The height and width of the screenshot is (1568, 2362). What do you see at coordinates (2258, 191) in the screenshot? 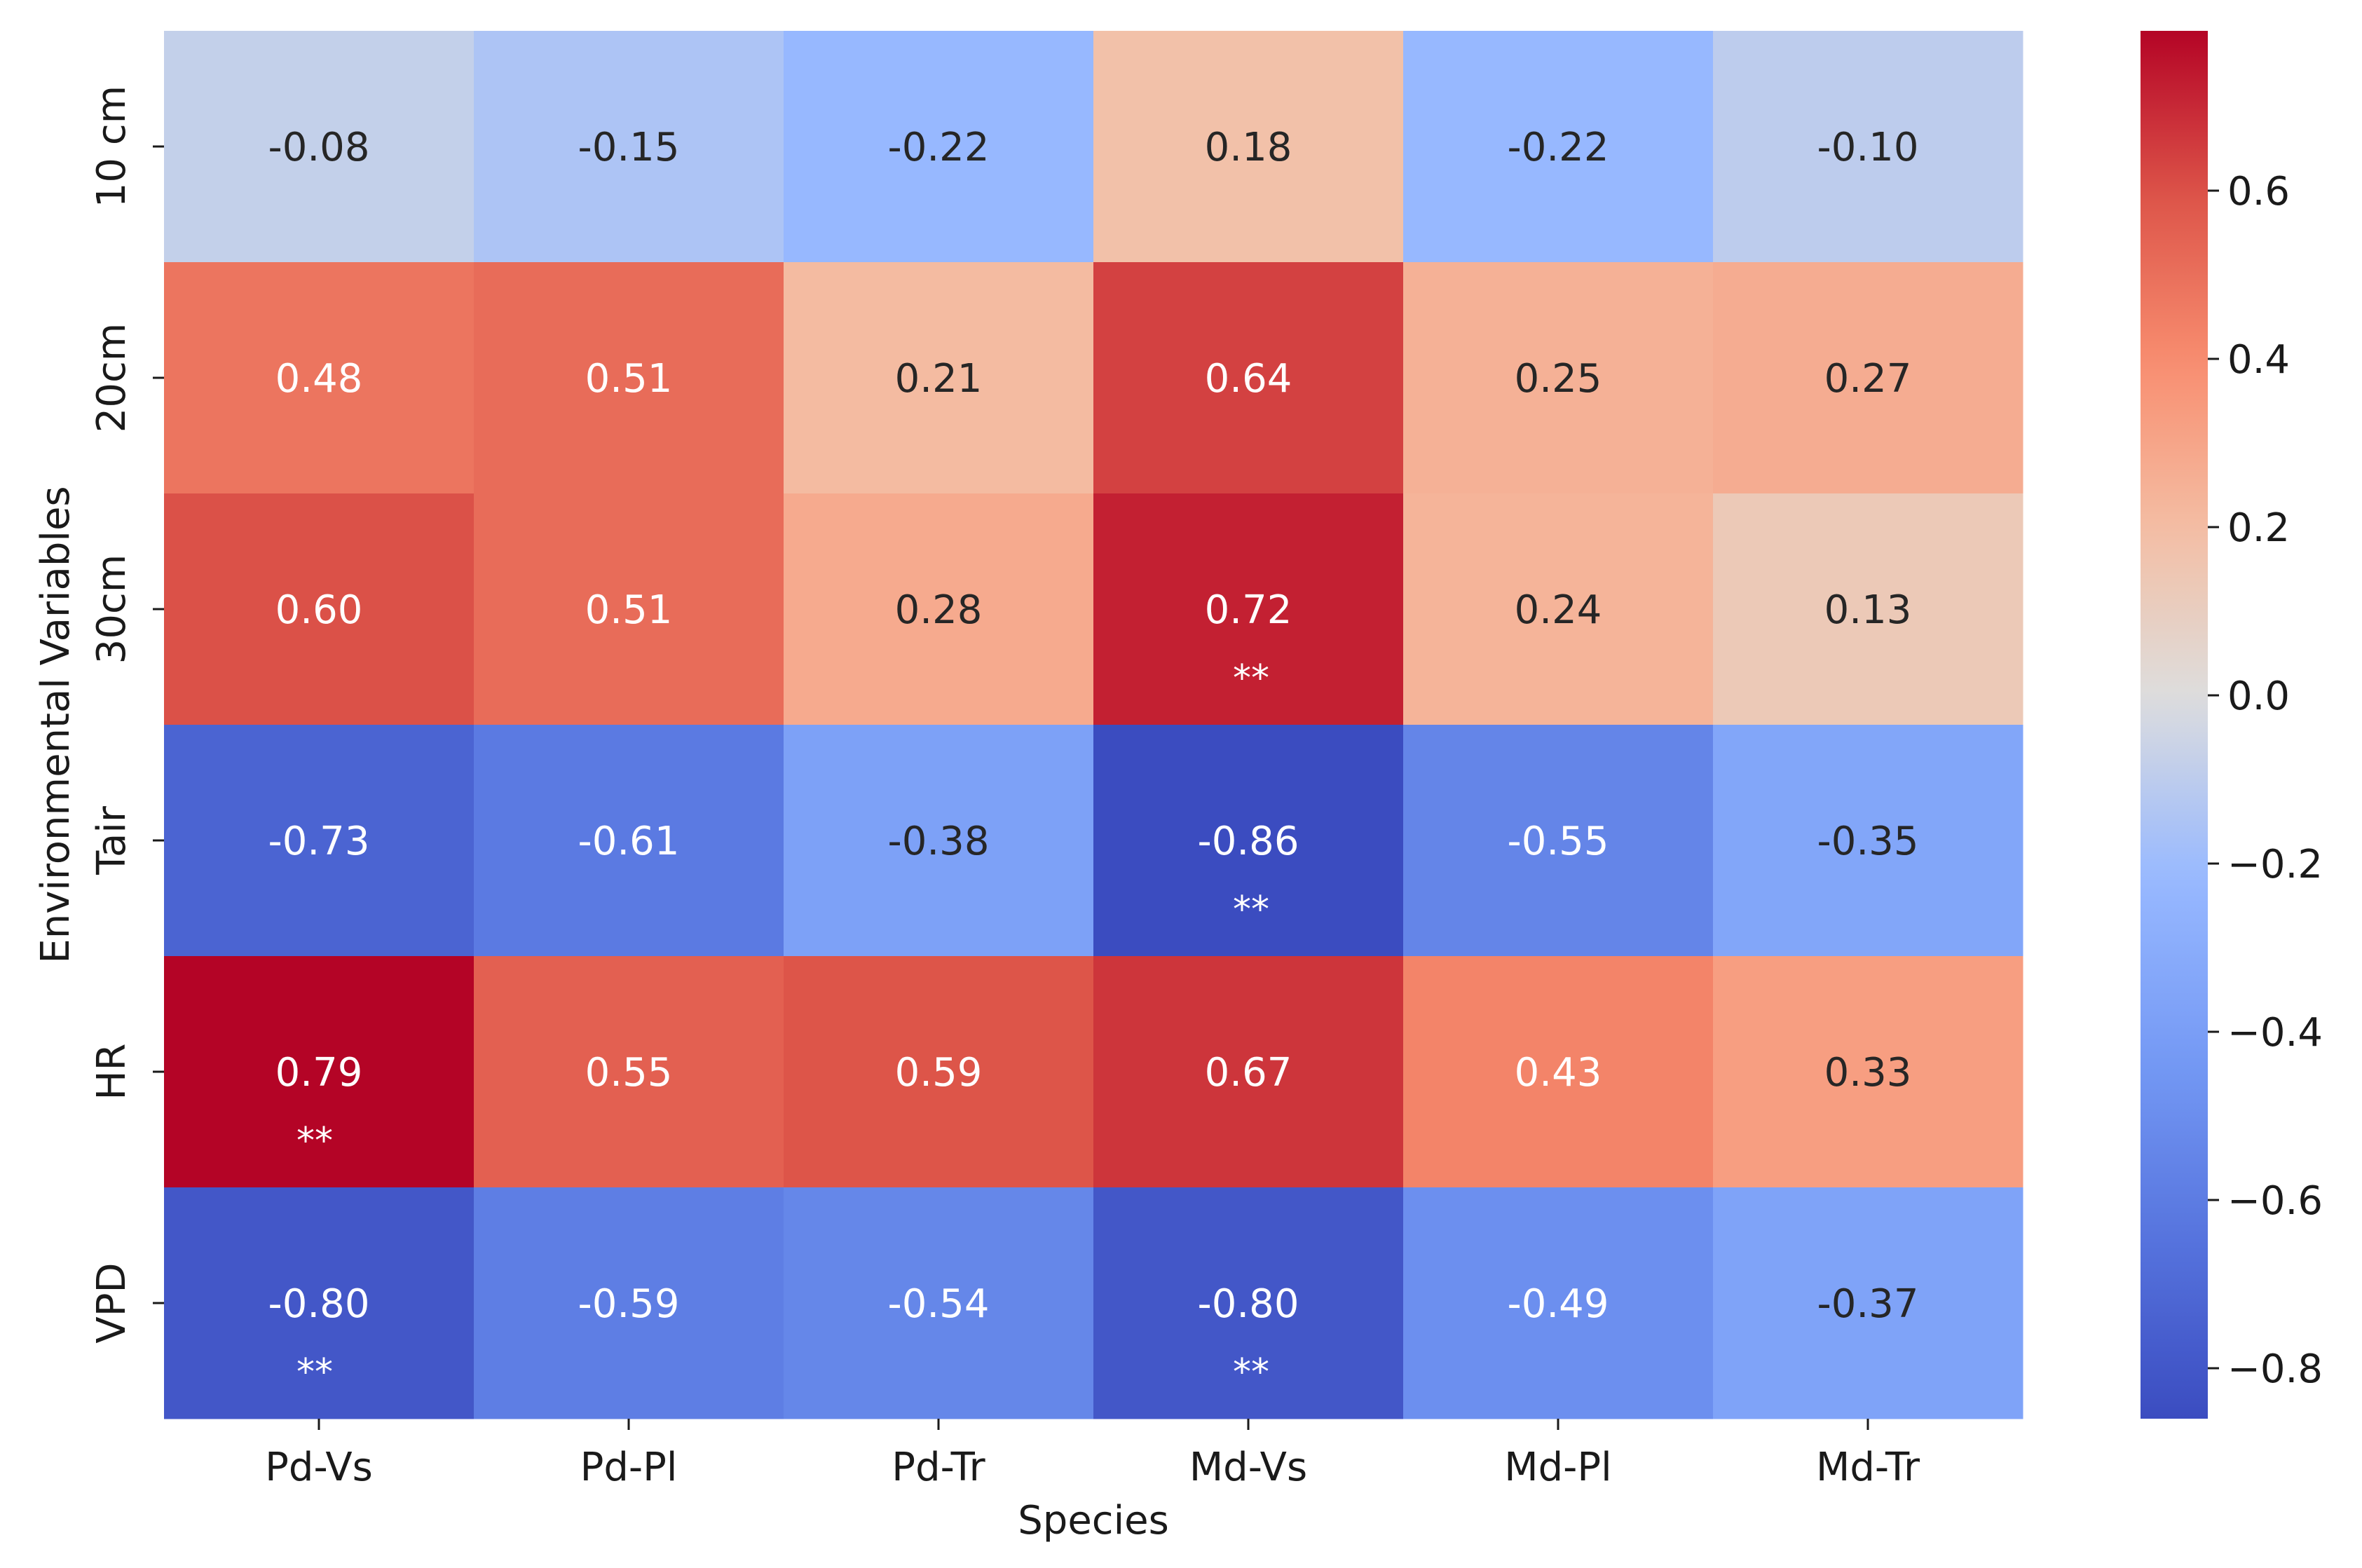
I see `colorbar-tick-label: 0.6` at bounding box center [2258, 191].